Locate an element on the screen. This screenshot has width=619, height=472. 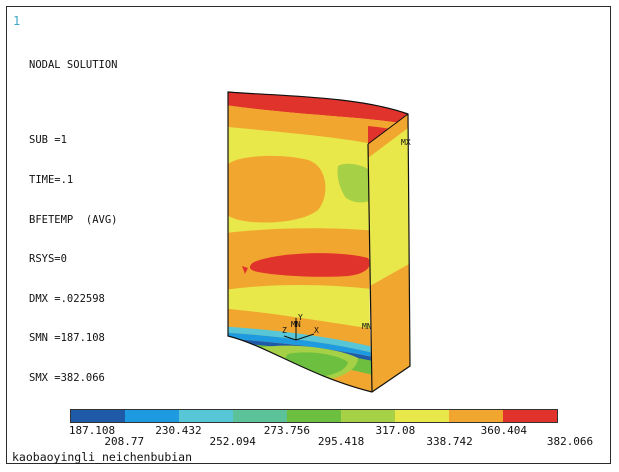
legend-tick-label: 338.742 is located at coordinates (449, 441).